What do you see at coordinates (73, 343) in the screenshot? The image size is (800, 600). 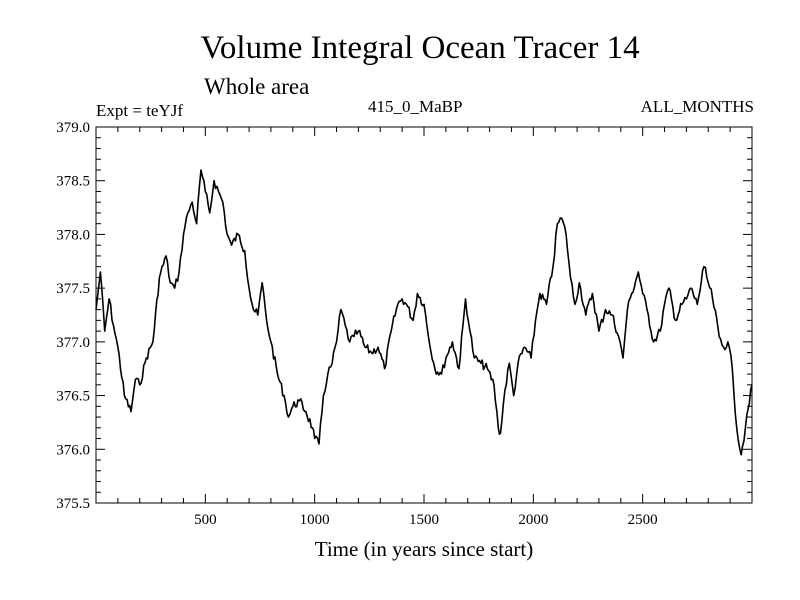 I see `y-tick-label: 377.0` at bounding box center [73, 343].